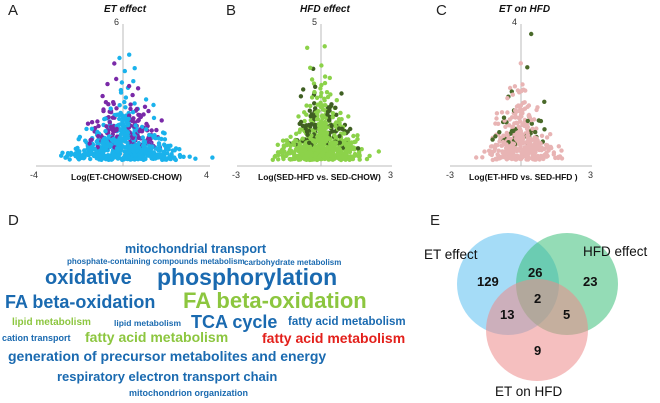 Image resolution: width=660 pixels, height=403 pixels. Describe the element at coordinates (34, 175) in the screenshot. I see `x-tick-left-a: -4` at that location.